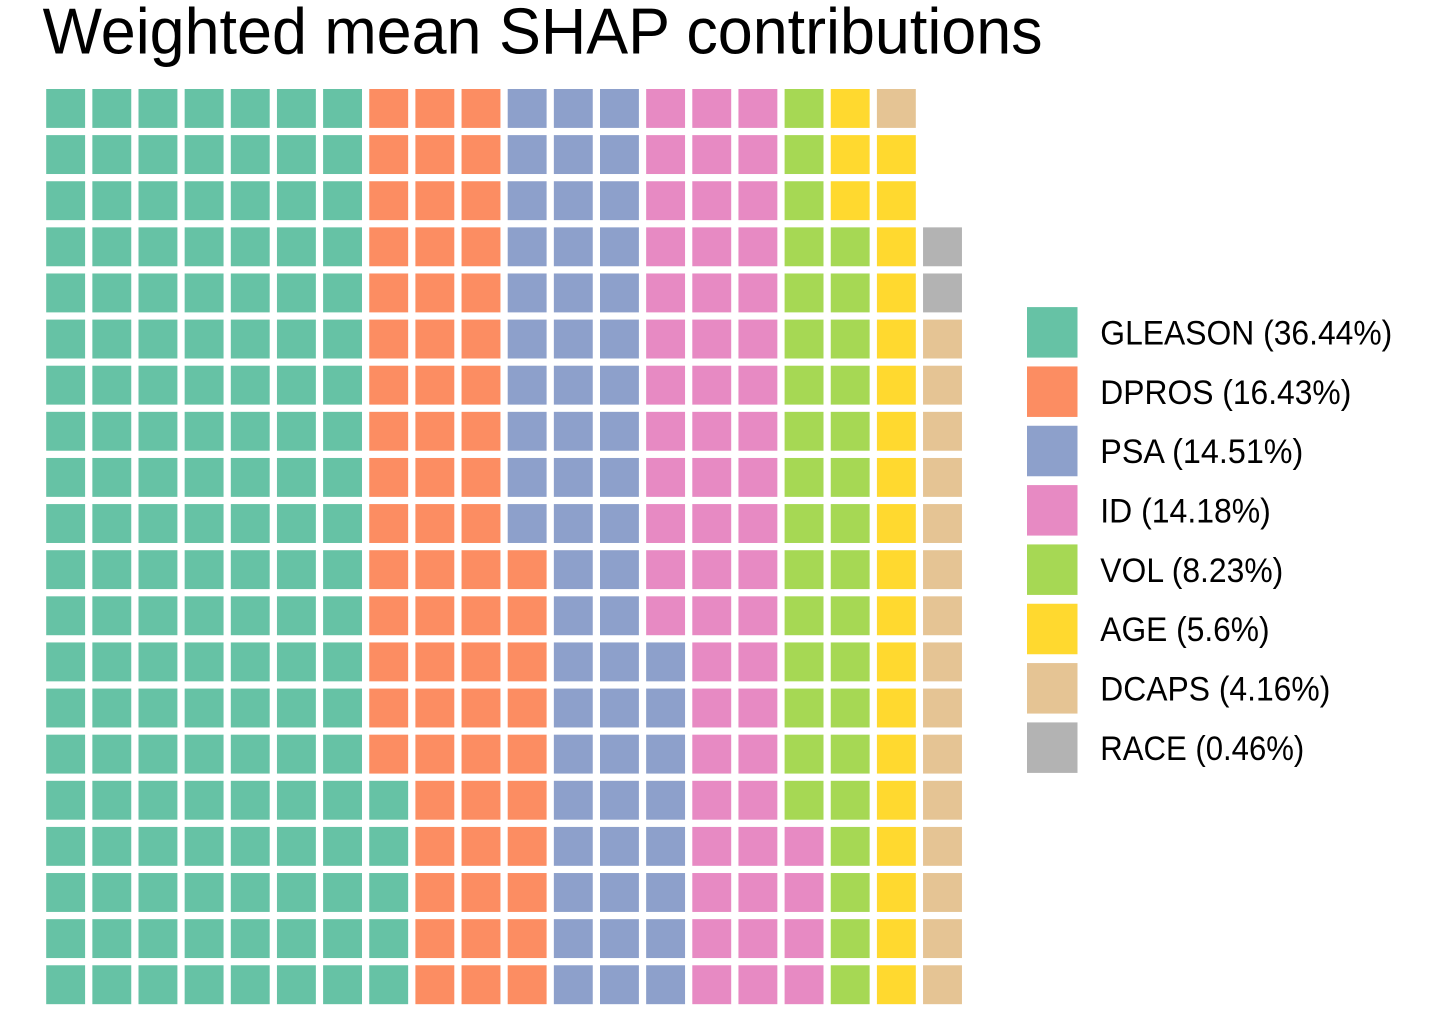 Image resolution: width=1444 pixels, height=1022 pixels. I want to click on svg-text: PSA (14.51%), so click(1201, 452).